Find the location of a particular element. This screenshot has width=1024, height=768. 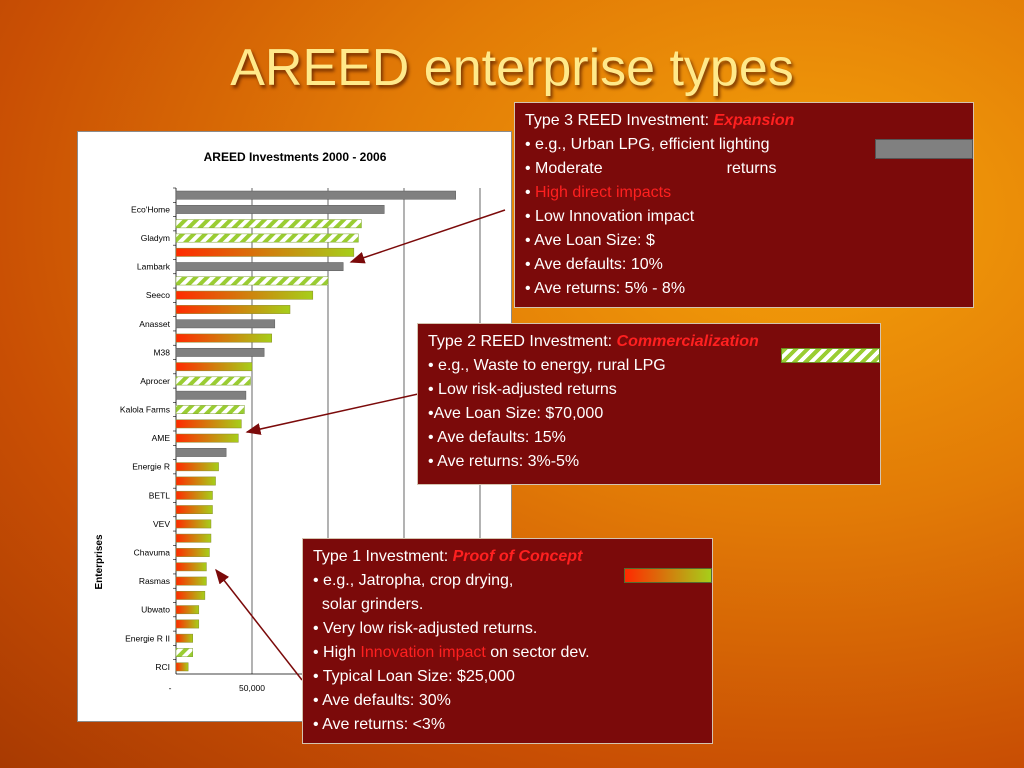

category-label: Gladym is located at coordinates (155, 238).